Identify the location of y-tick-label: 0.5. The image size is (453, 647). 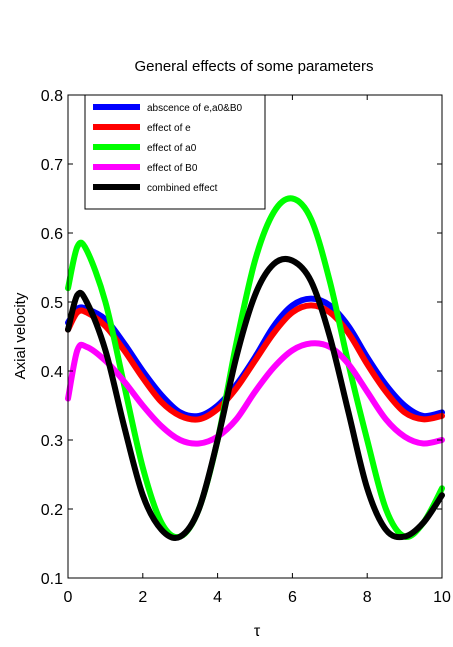
(52, 303).